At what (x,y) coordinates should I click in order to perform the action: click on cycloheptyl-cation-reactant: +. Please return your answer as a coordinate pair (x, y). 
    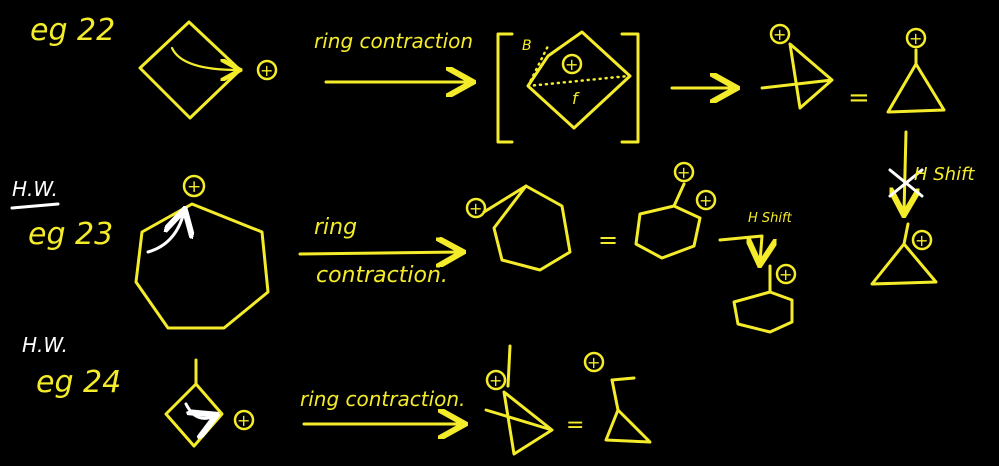
    Looking at the image, I should click on (202, 252).